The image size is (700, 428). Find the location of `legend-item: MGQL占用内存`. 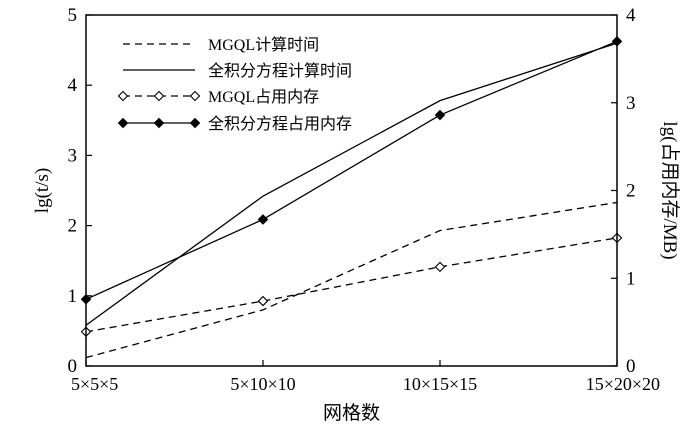

legend-item: MGQL占用内存 is located at coordinates (218, 97).